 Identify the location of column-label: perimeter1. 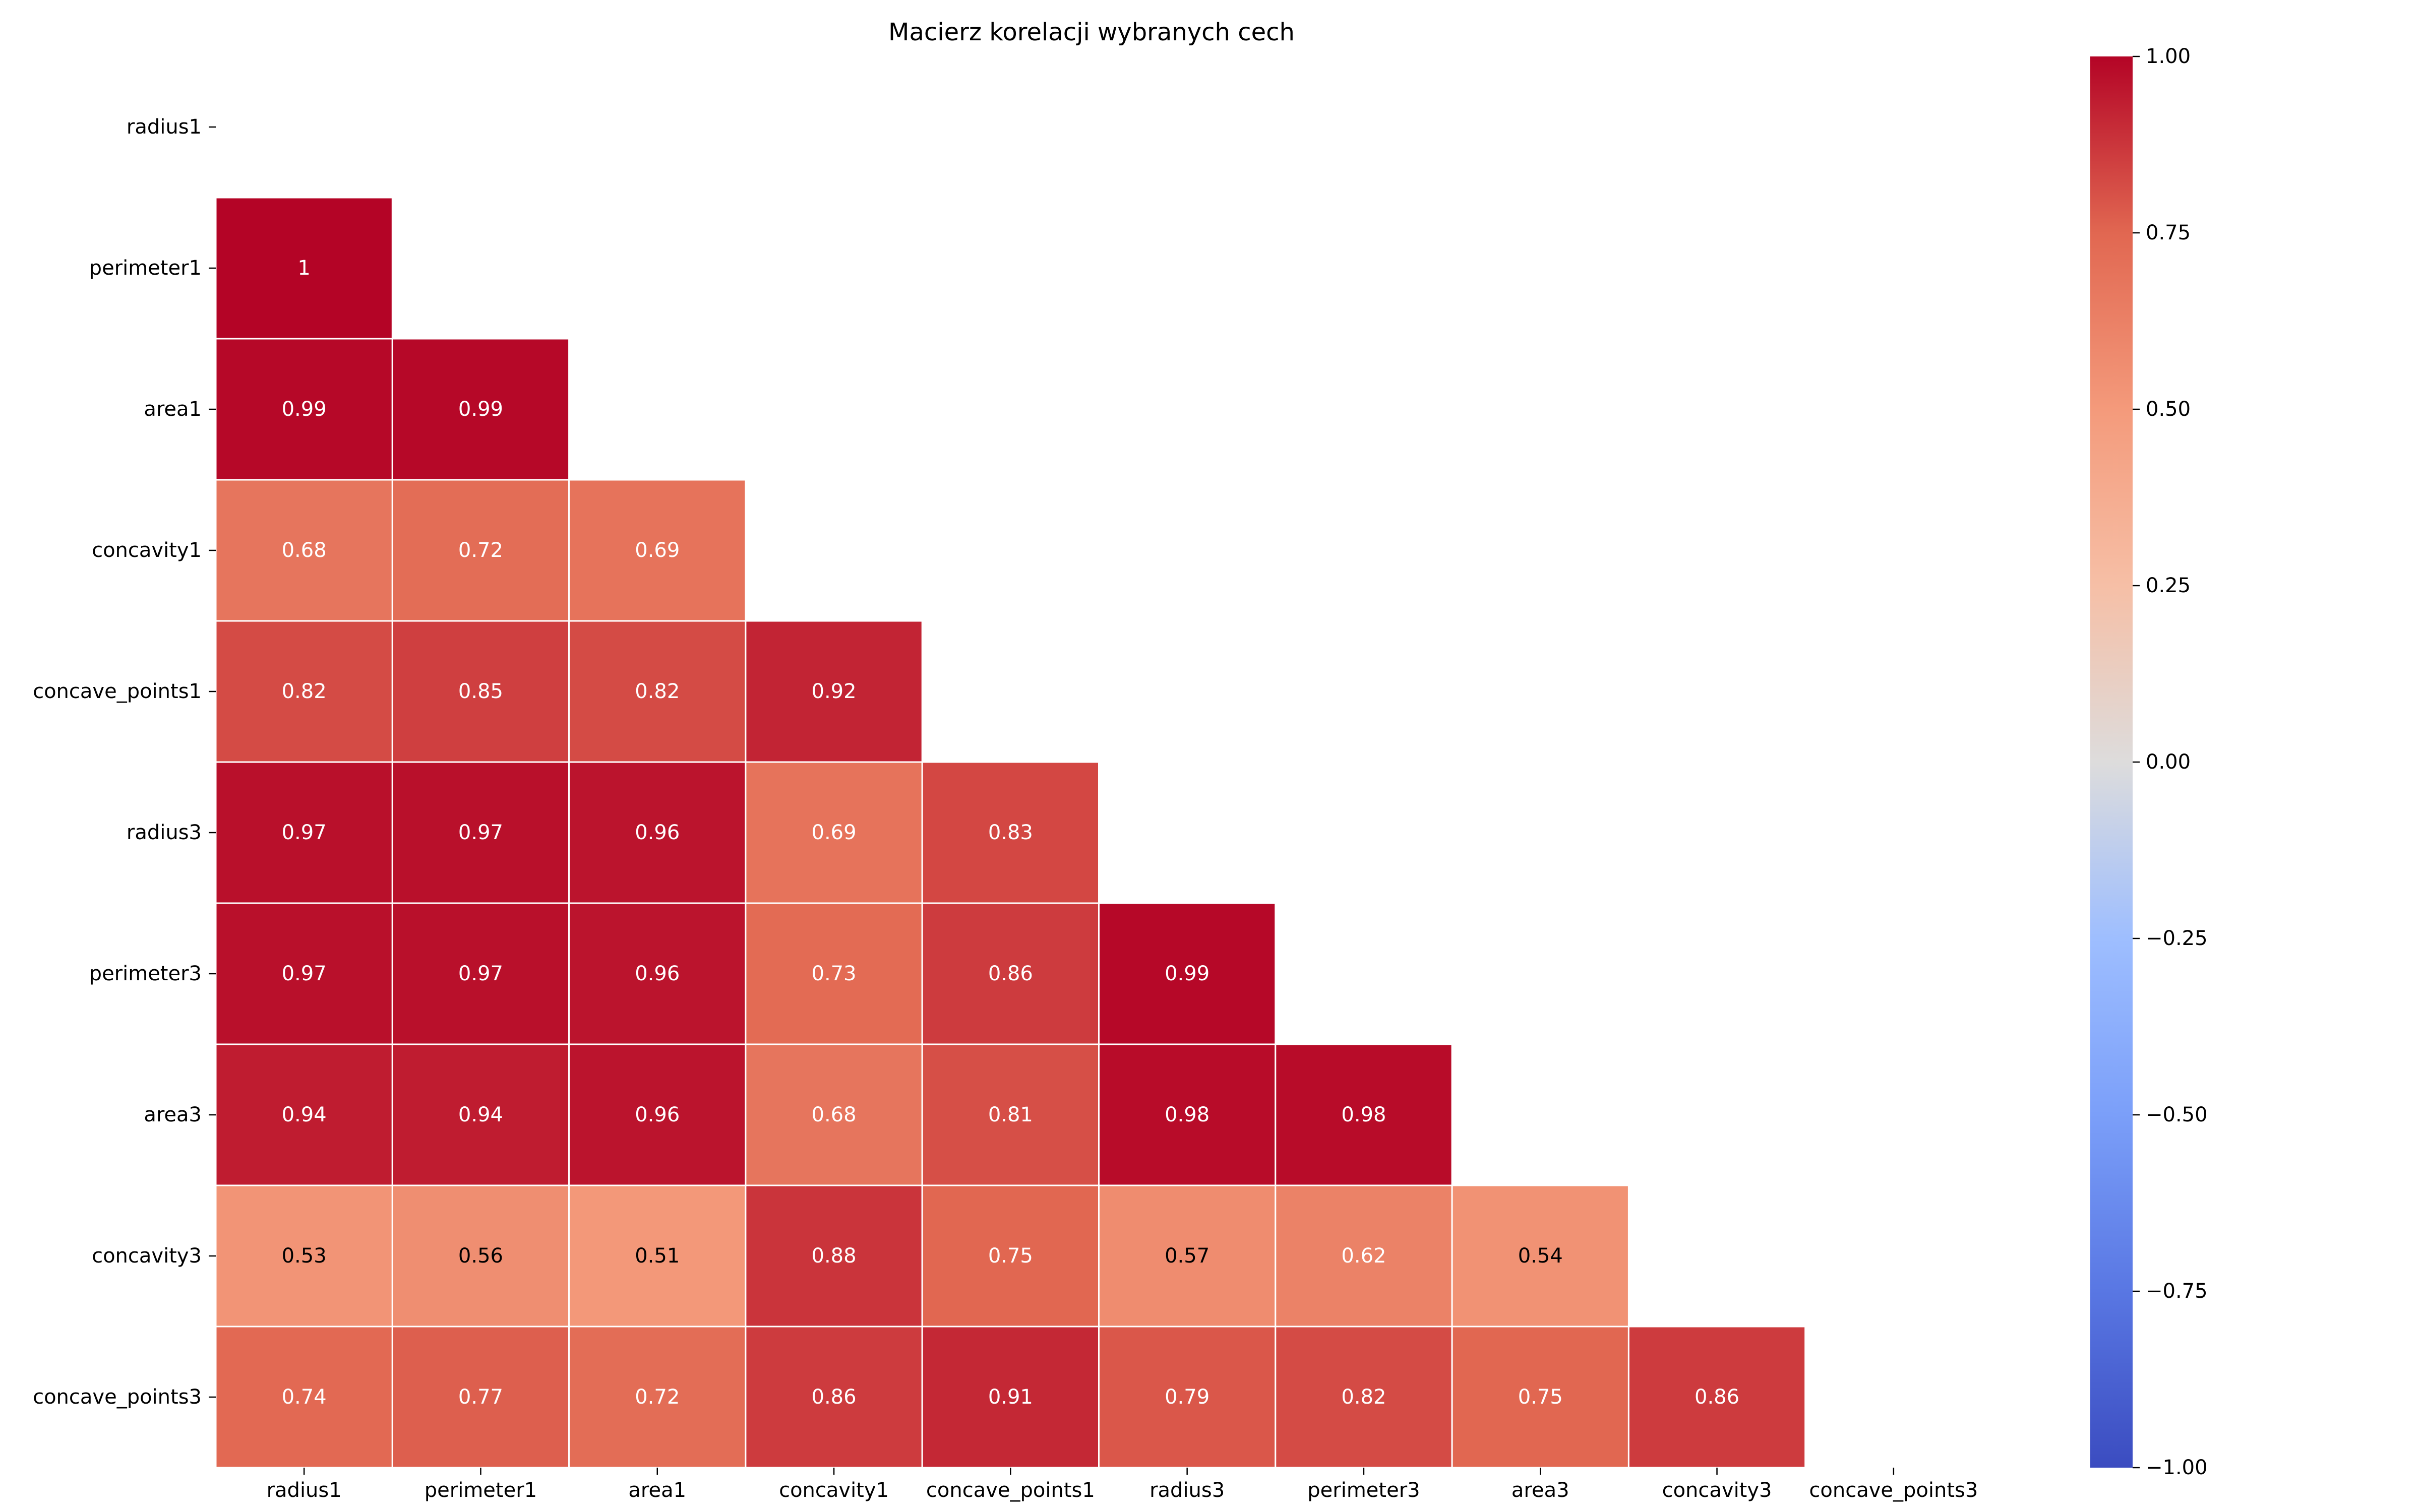
(481, 1490).